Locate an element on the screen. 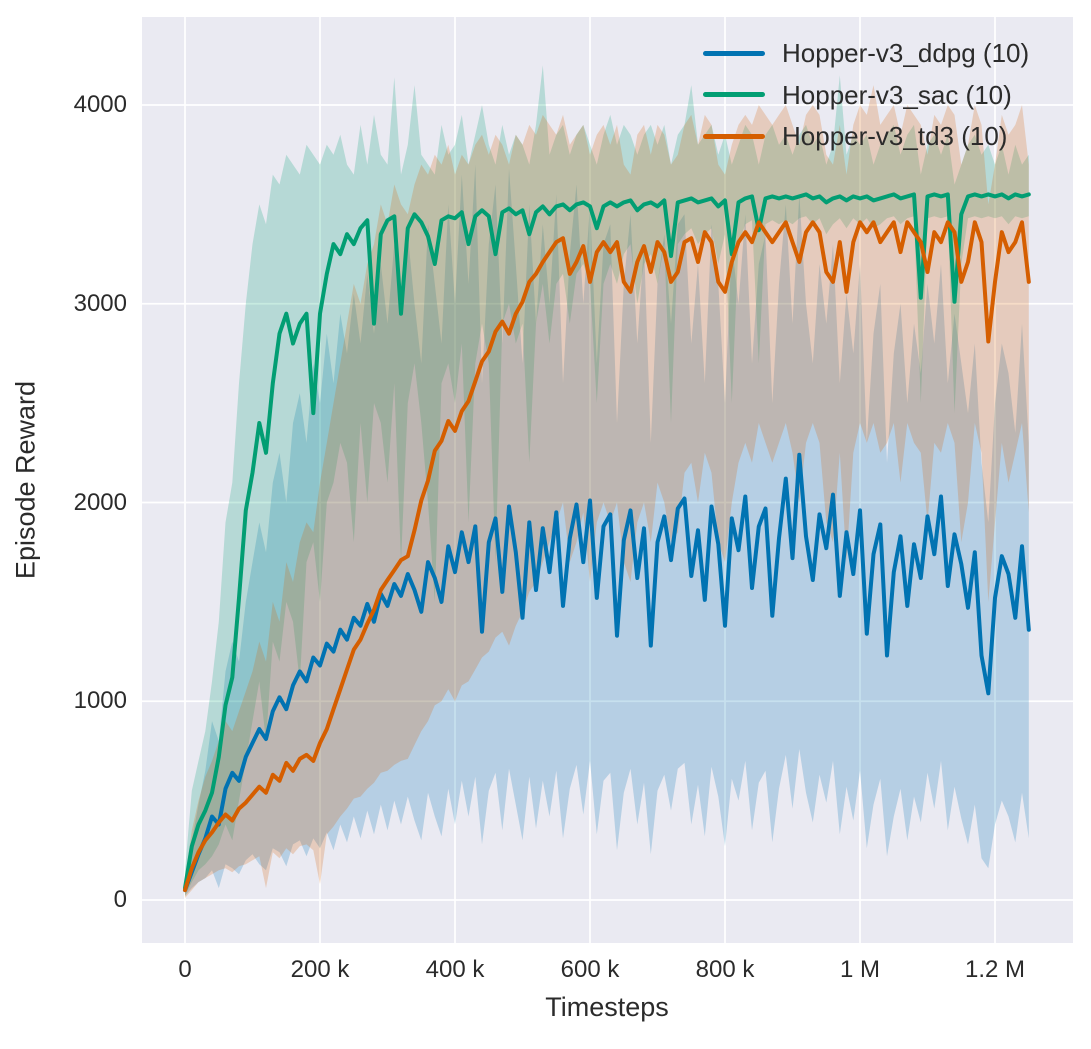  y-tick-label: 0 is located at coordinates (120, 899).